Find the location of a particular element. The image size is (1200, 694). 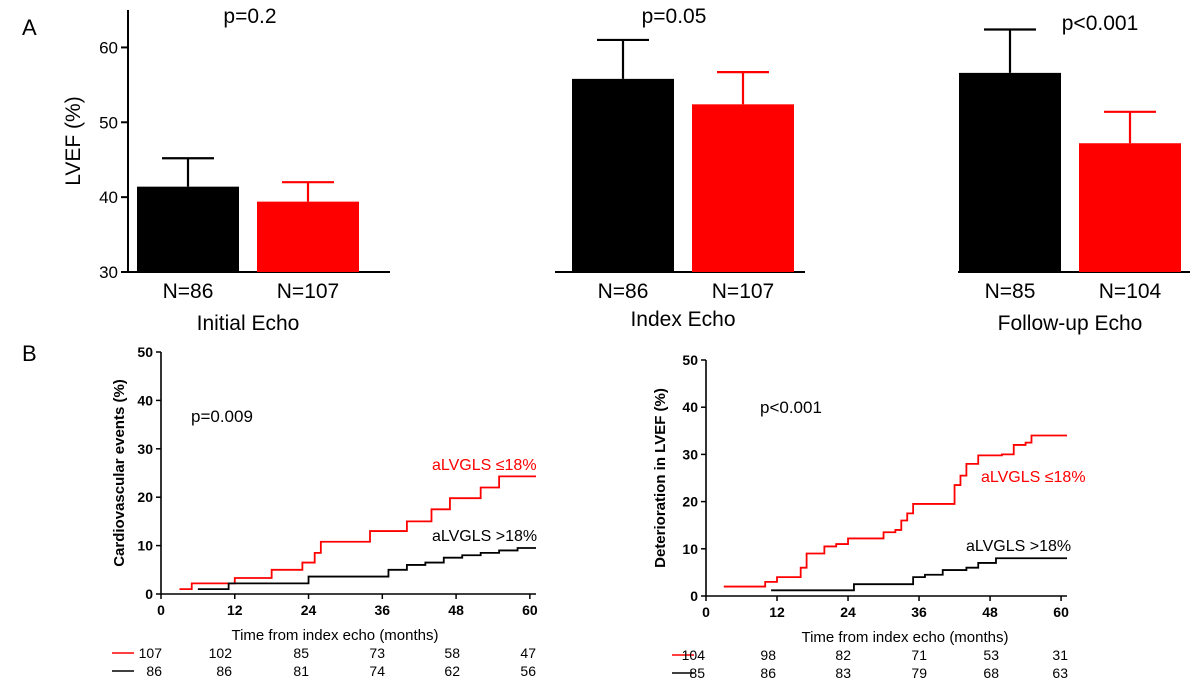

risk-table-cell: 98 is located at coordinates (768, 655).